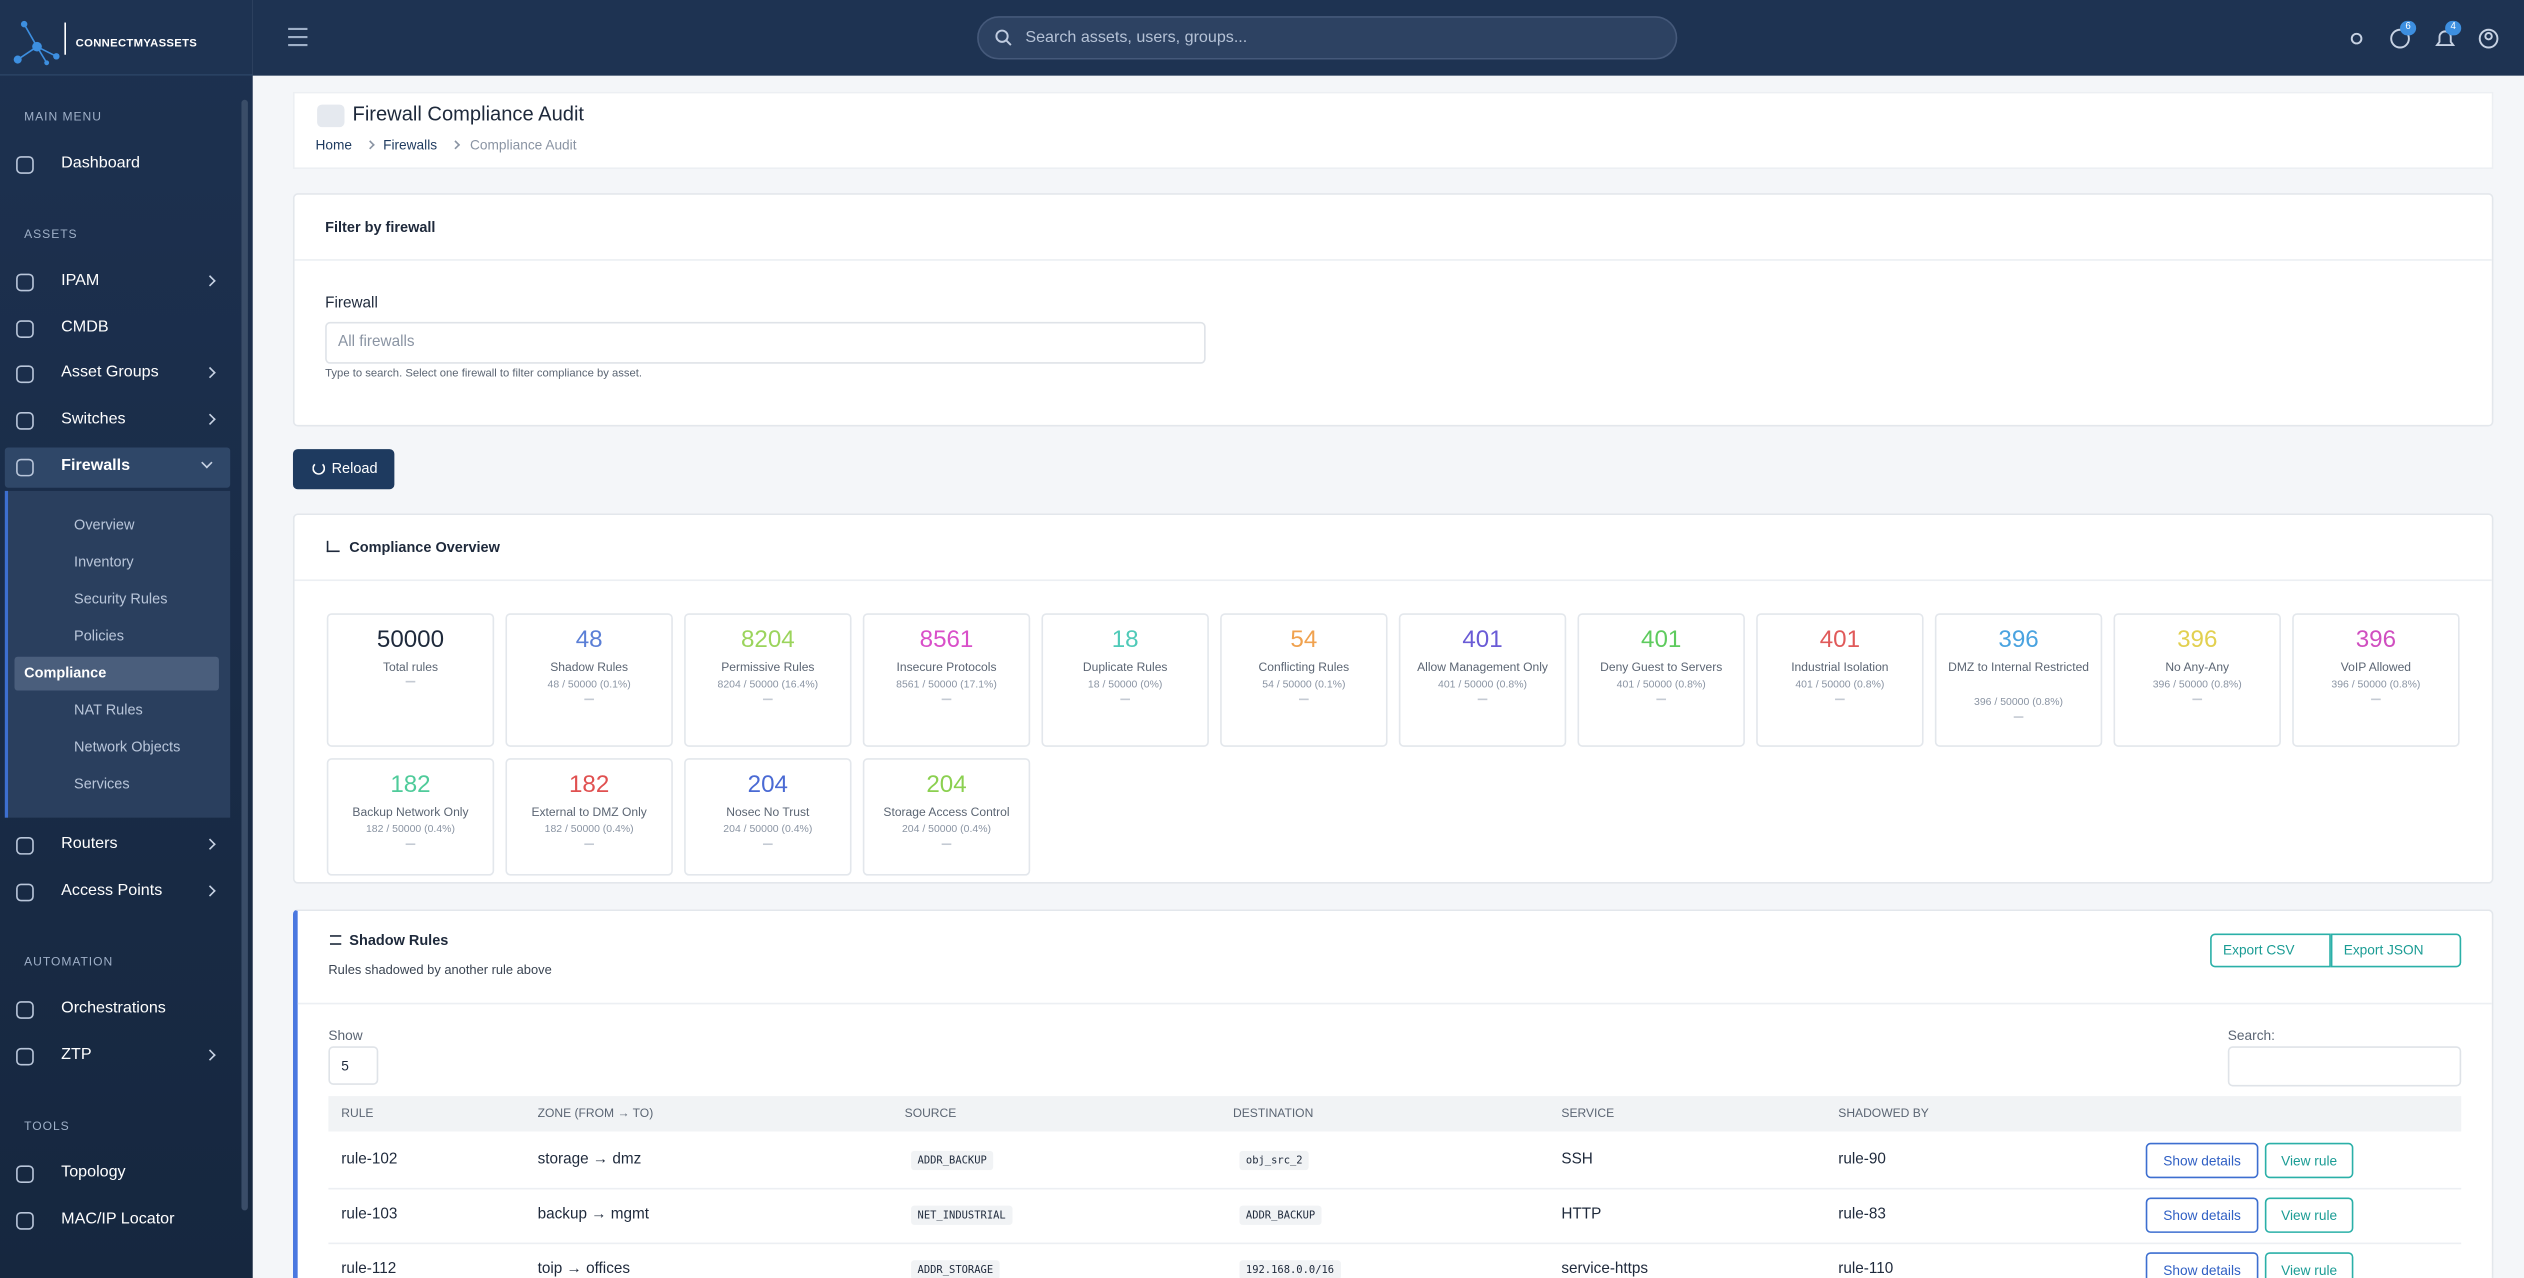 The height and width of the screenshot is (1278, 2524). Describe the element at coordinates (351, 303) in the screenshot. I see `field-label: Firewall` at that location.